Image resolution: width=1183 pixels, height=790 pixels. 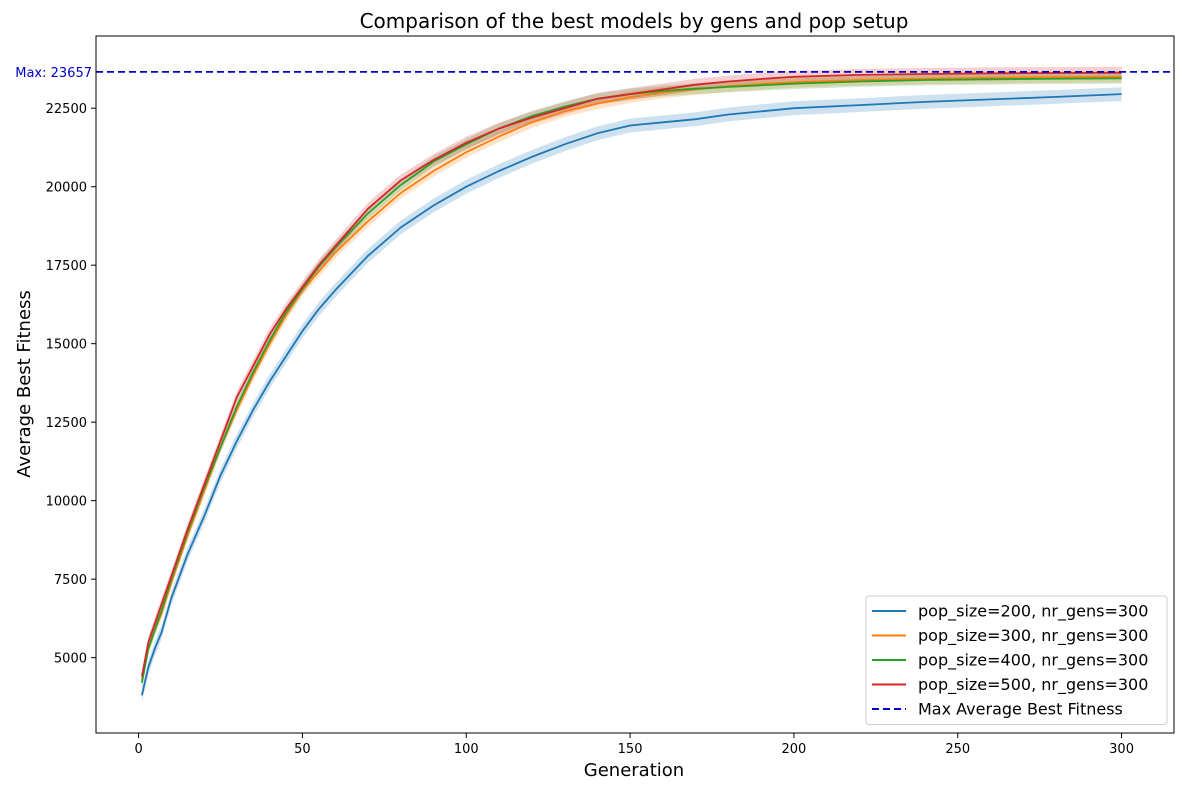 I want to click on x-axis: 0 50 100 150 200 250 300, so click(x=634, y=745).